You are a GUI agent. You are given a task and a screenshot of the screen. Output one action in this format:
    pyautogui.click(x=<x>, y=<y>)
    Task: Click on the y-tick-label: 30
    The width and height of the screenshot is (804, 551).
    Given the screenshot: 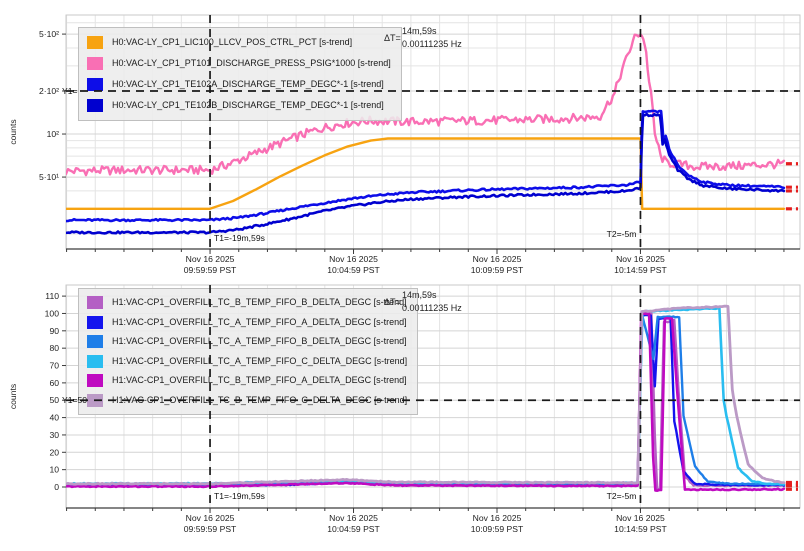 What is the action you would take?
    pyautogui.click(x=54, y=435)
    